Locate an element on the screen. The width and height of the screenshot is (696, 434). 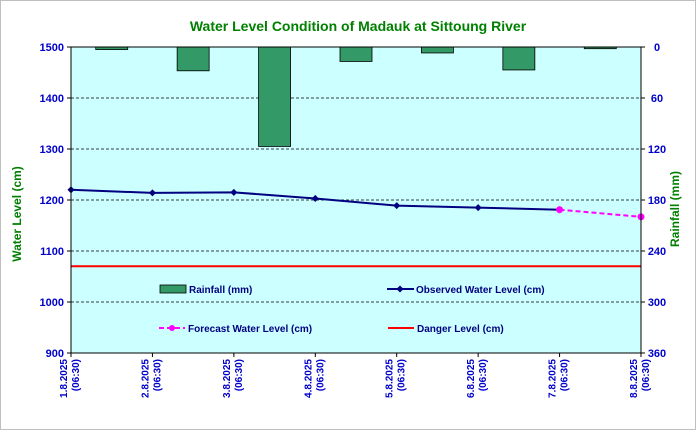
forecast-point is located at coordinates (560, 210).